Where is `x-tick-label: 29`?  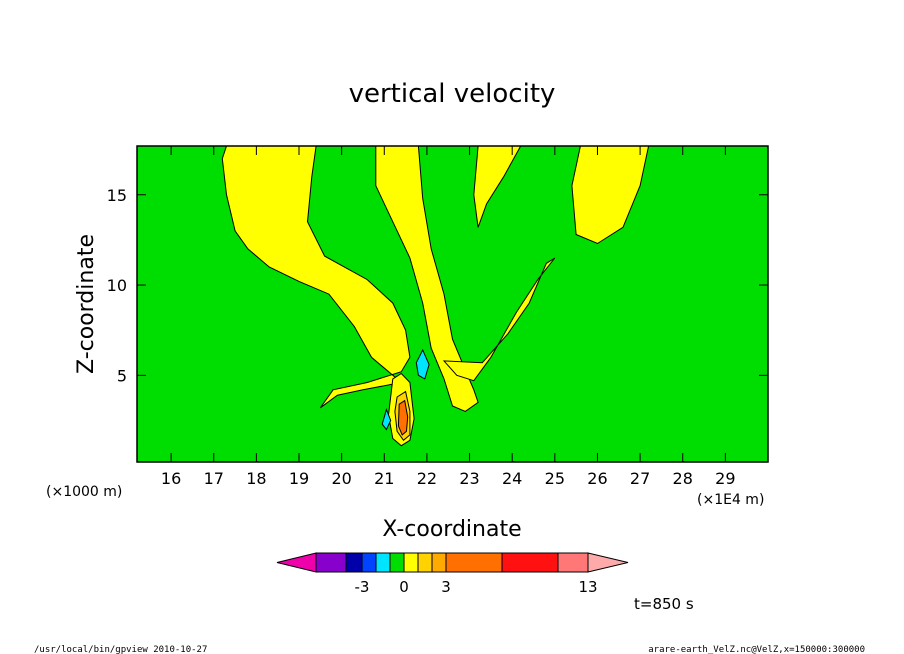
x-tick-label: 29 is located at coordinates (725, 478).